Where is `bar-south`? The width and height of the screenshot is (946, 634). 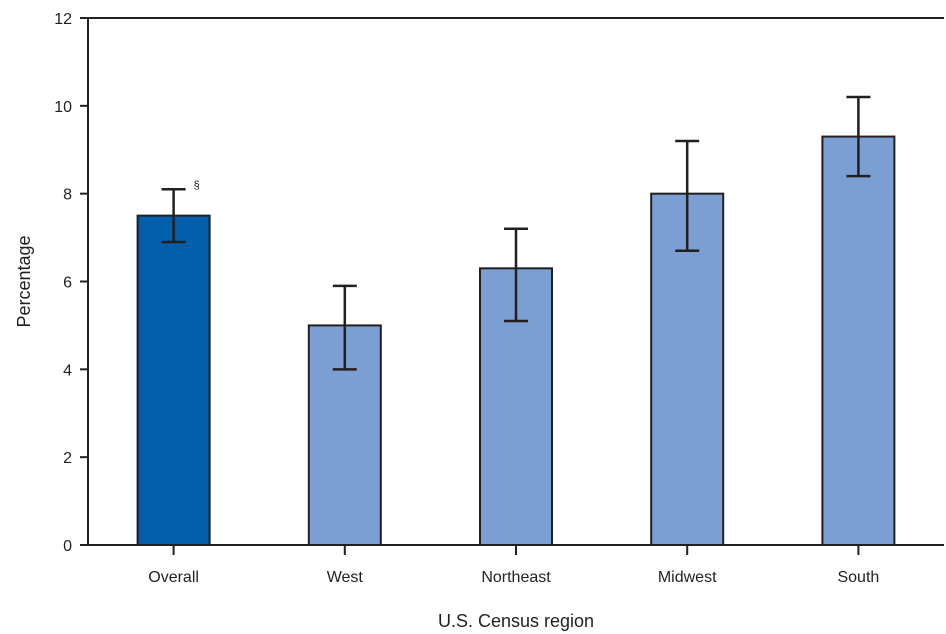
bar-south is located at coordinates (858, 340).